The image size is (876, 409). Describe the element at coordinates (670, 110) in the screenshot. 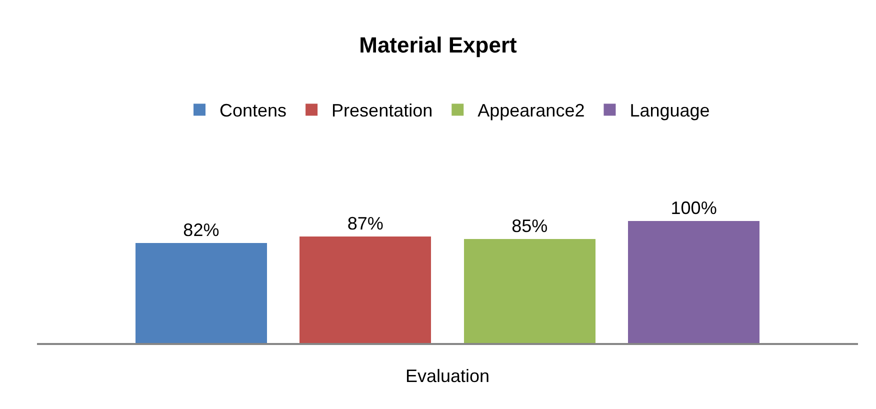

I see `legend-label: Language` at that location.